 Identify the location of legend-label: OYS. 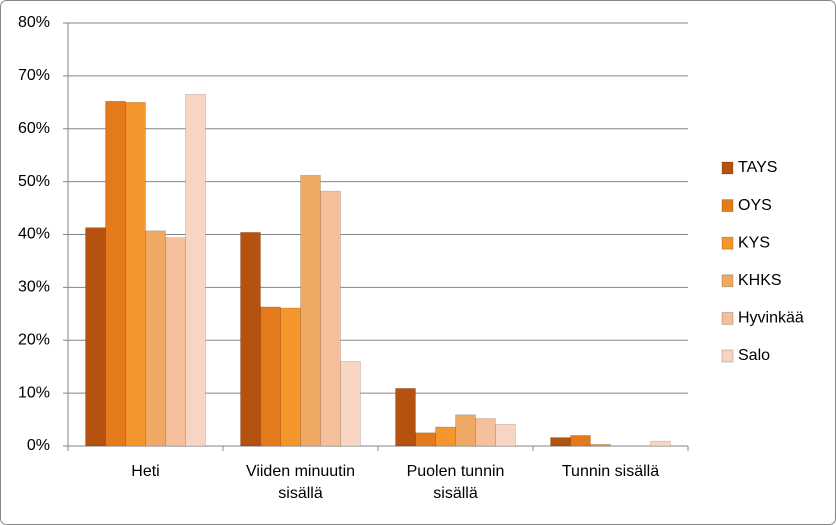
(755, 205).